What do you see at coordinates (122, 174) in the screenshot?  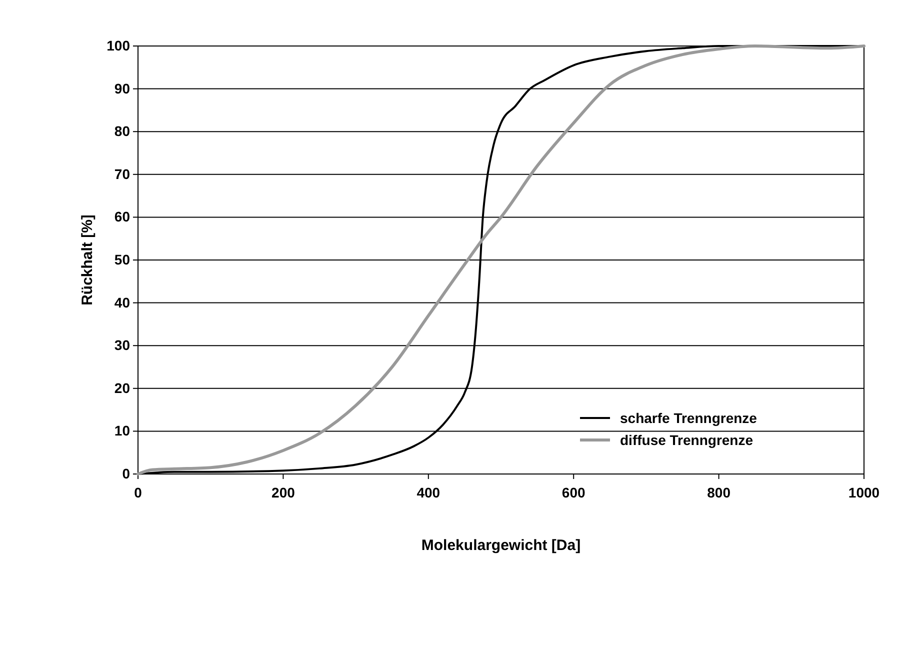 I see `y-tick-label: 70` at bounding box center [122, 174].